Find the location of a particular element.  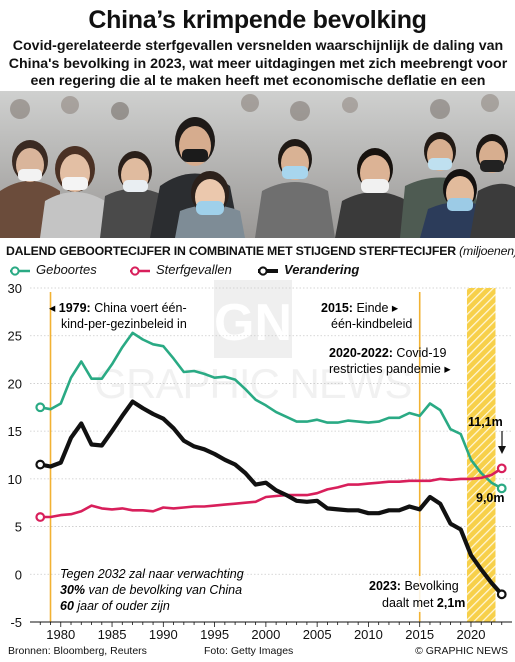

label-deaths-2023: 9,0m is located at coordinates (490, 498).